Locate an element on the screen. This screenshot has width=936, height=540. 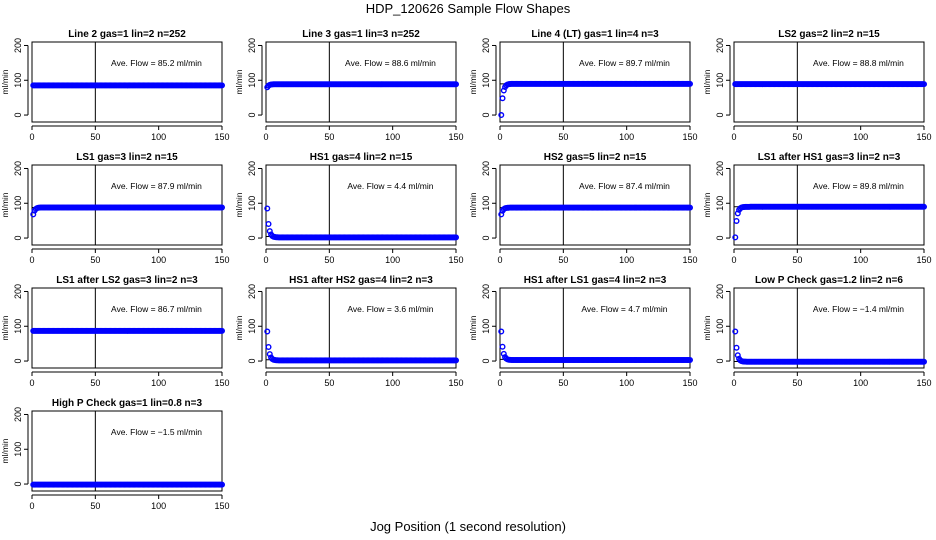
average-flow-annotation: Ave. Flow = 88.6 ml/min is located at coordinates (390, 63).